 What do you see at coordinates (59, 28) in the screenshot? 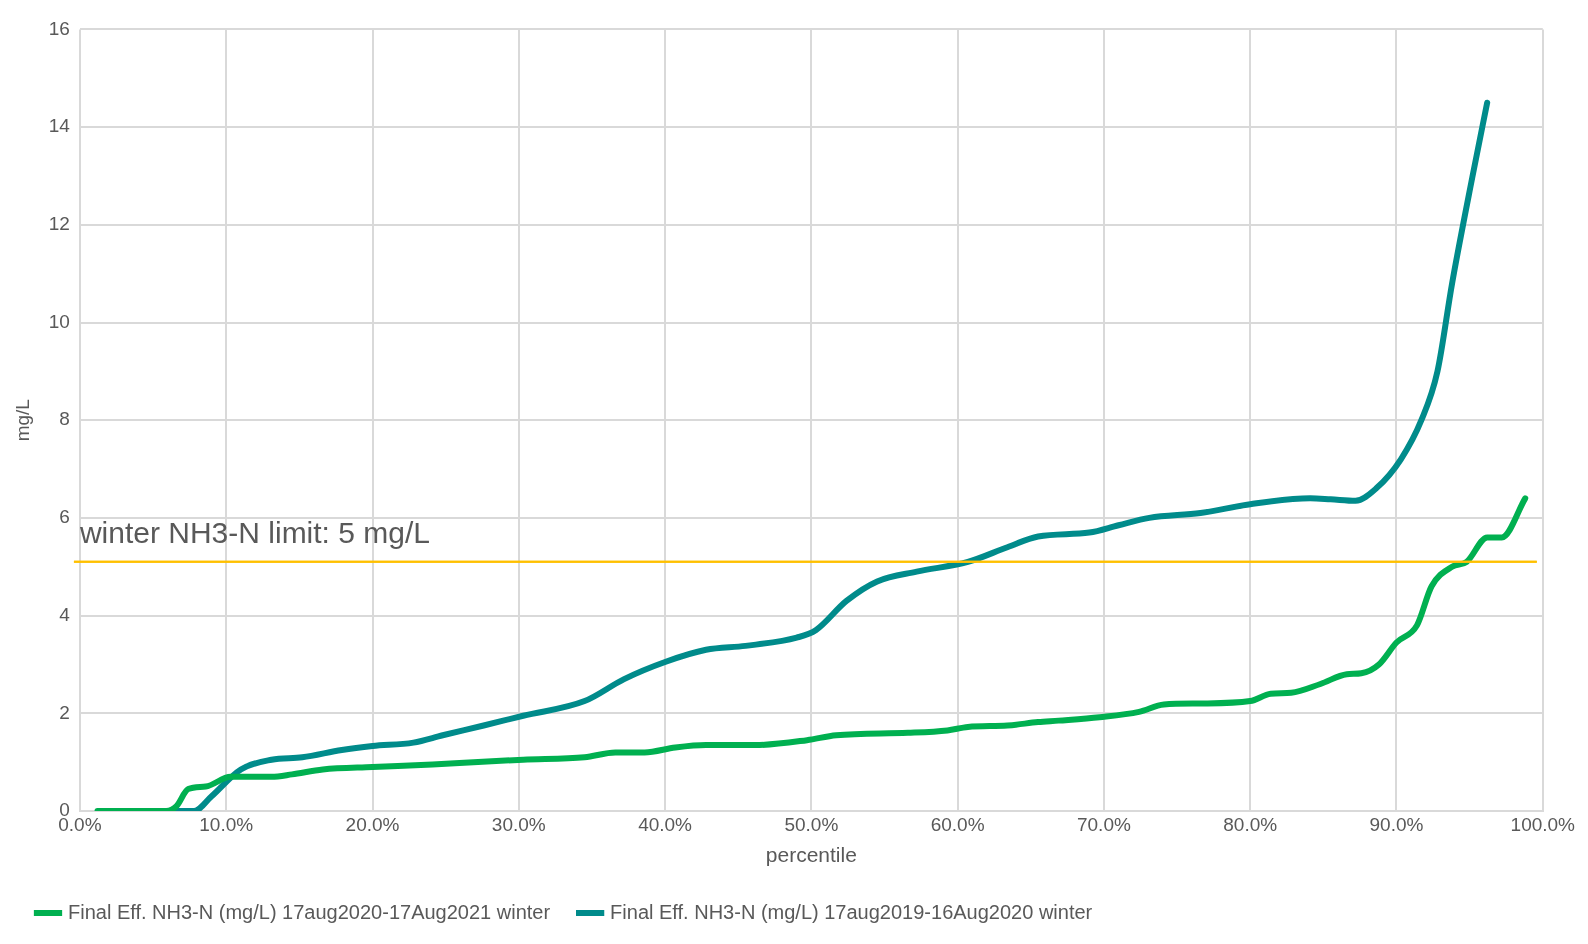
I see `y-tick-label: 16` at bounding box center [59, 28].